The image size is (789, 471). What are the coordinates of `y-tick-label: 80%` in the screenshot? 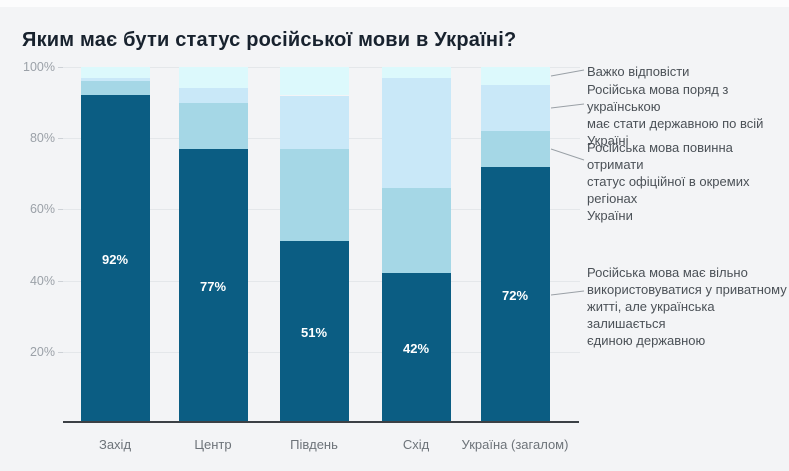 It's located at (42, 138).